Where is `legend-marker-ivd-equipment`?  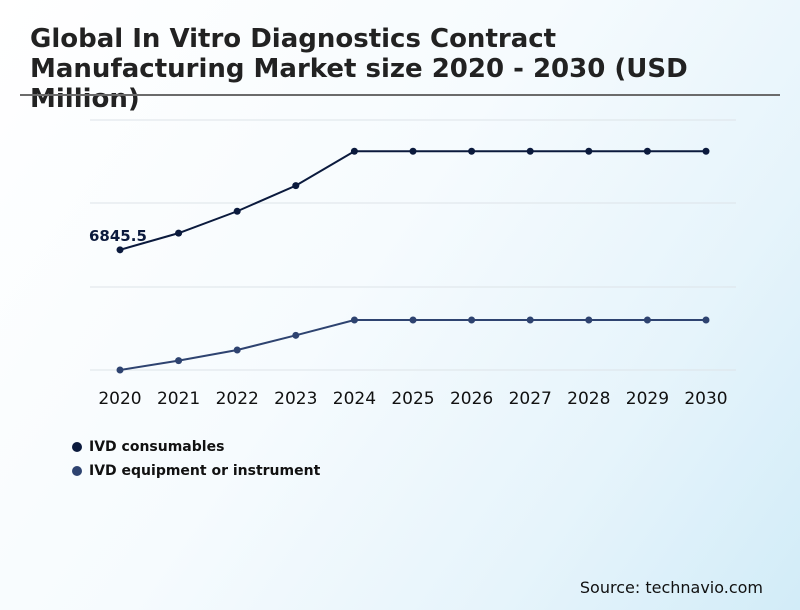 legend-marker-ivd-equipment is located at coordinates (77, 471).